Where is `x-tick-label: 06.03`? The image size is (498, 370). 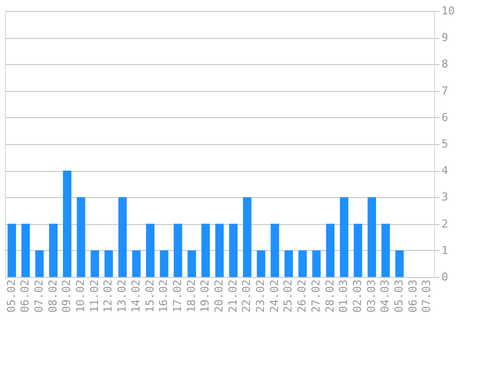
x-tick-label: 06.03 is located at coordinates (413, 296).